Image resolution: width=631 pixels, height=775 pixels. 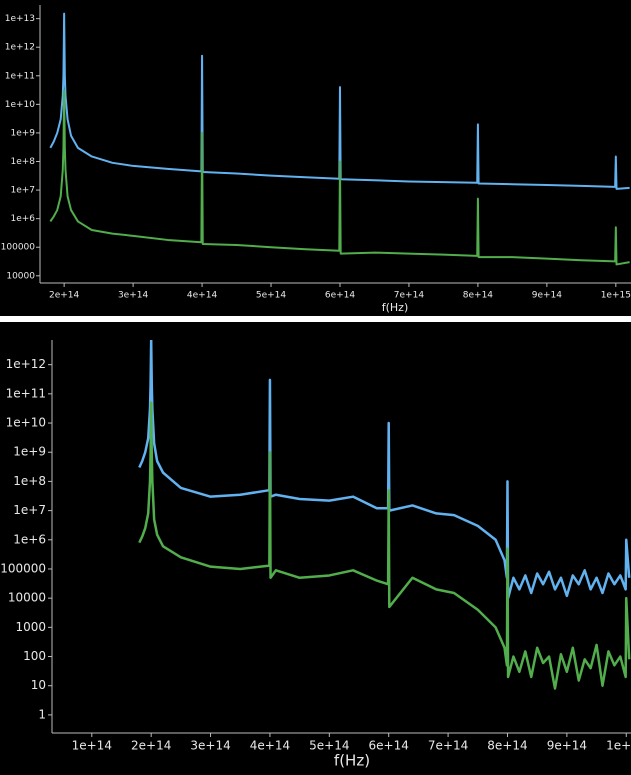 I want to click on y-tick-label: 100, so click(x=34, y=656).